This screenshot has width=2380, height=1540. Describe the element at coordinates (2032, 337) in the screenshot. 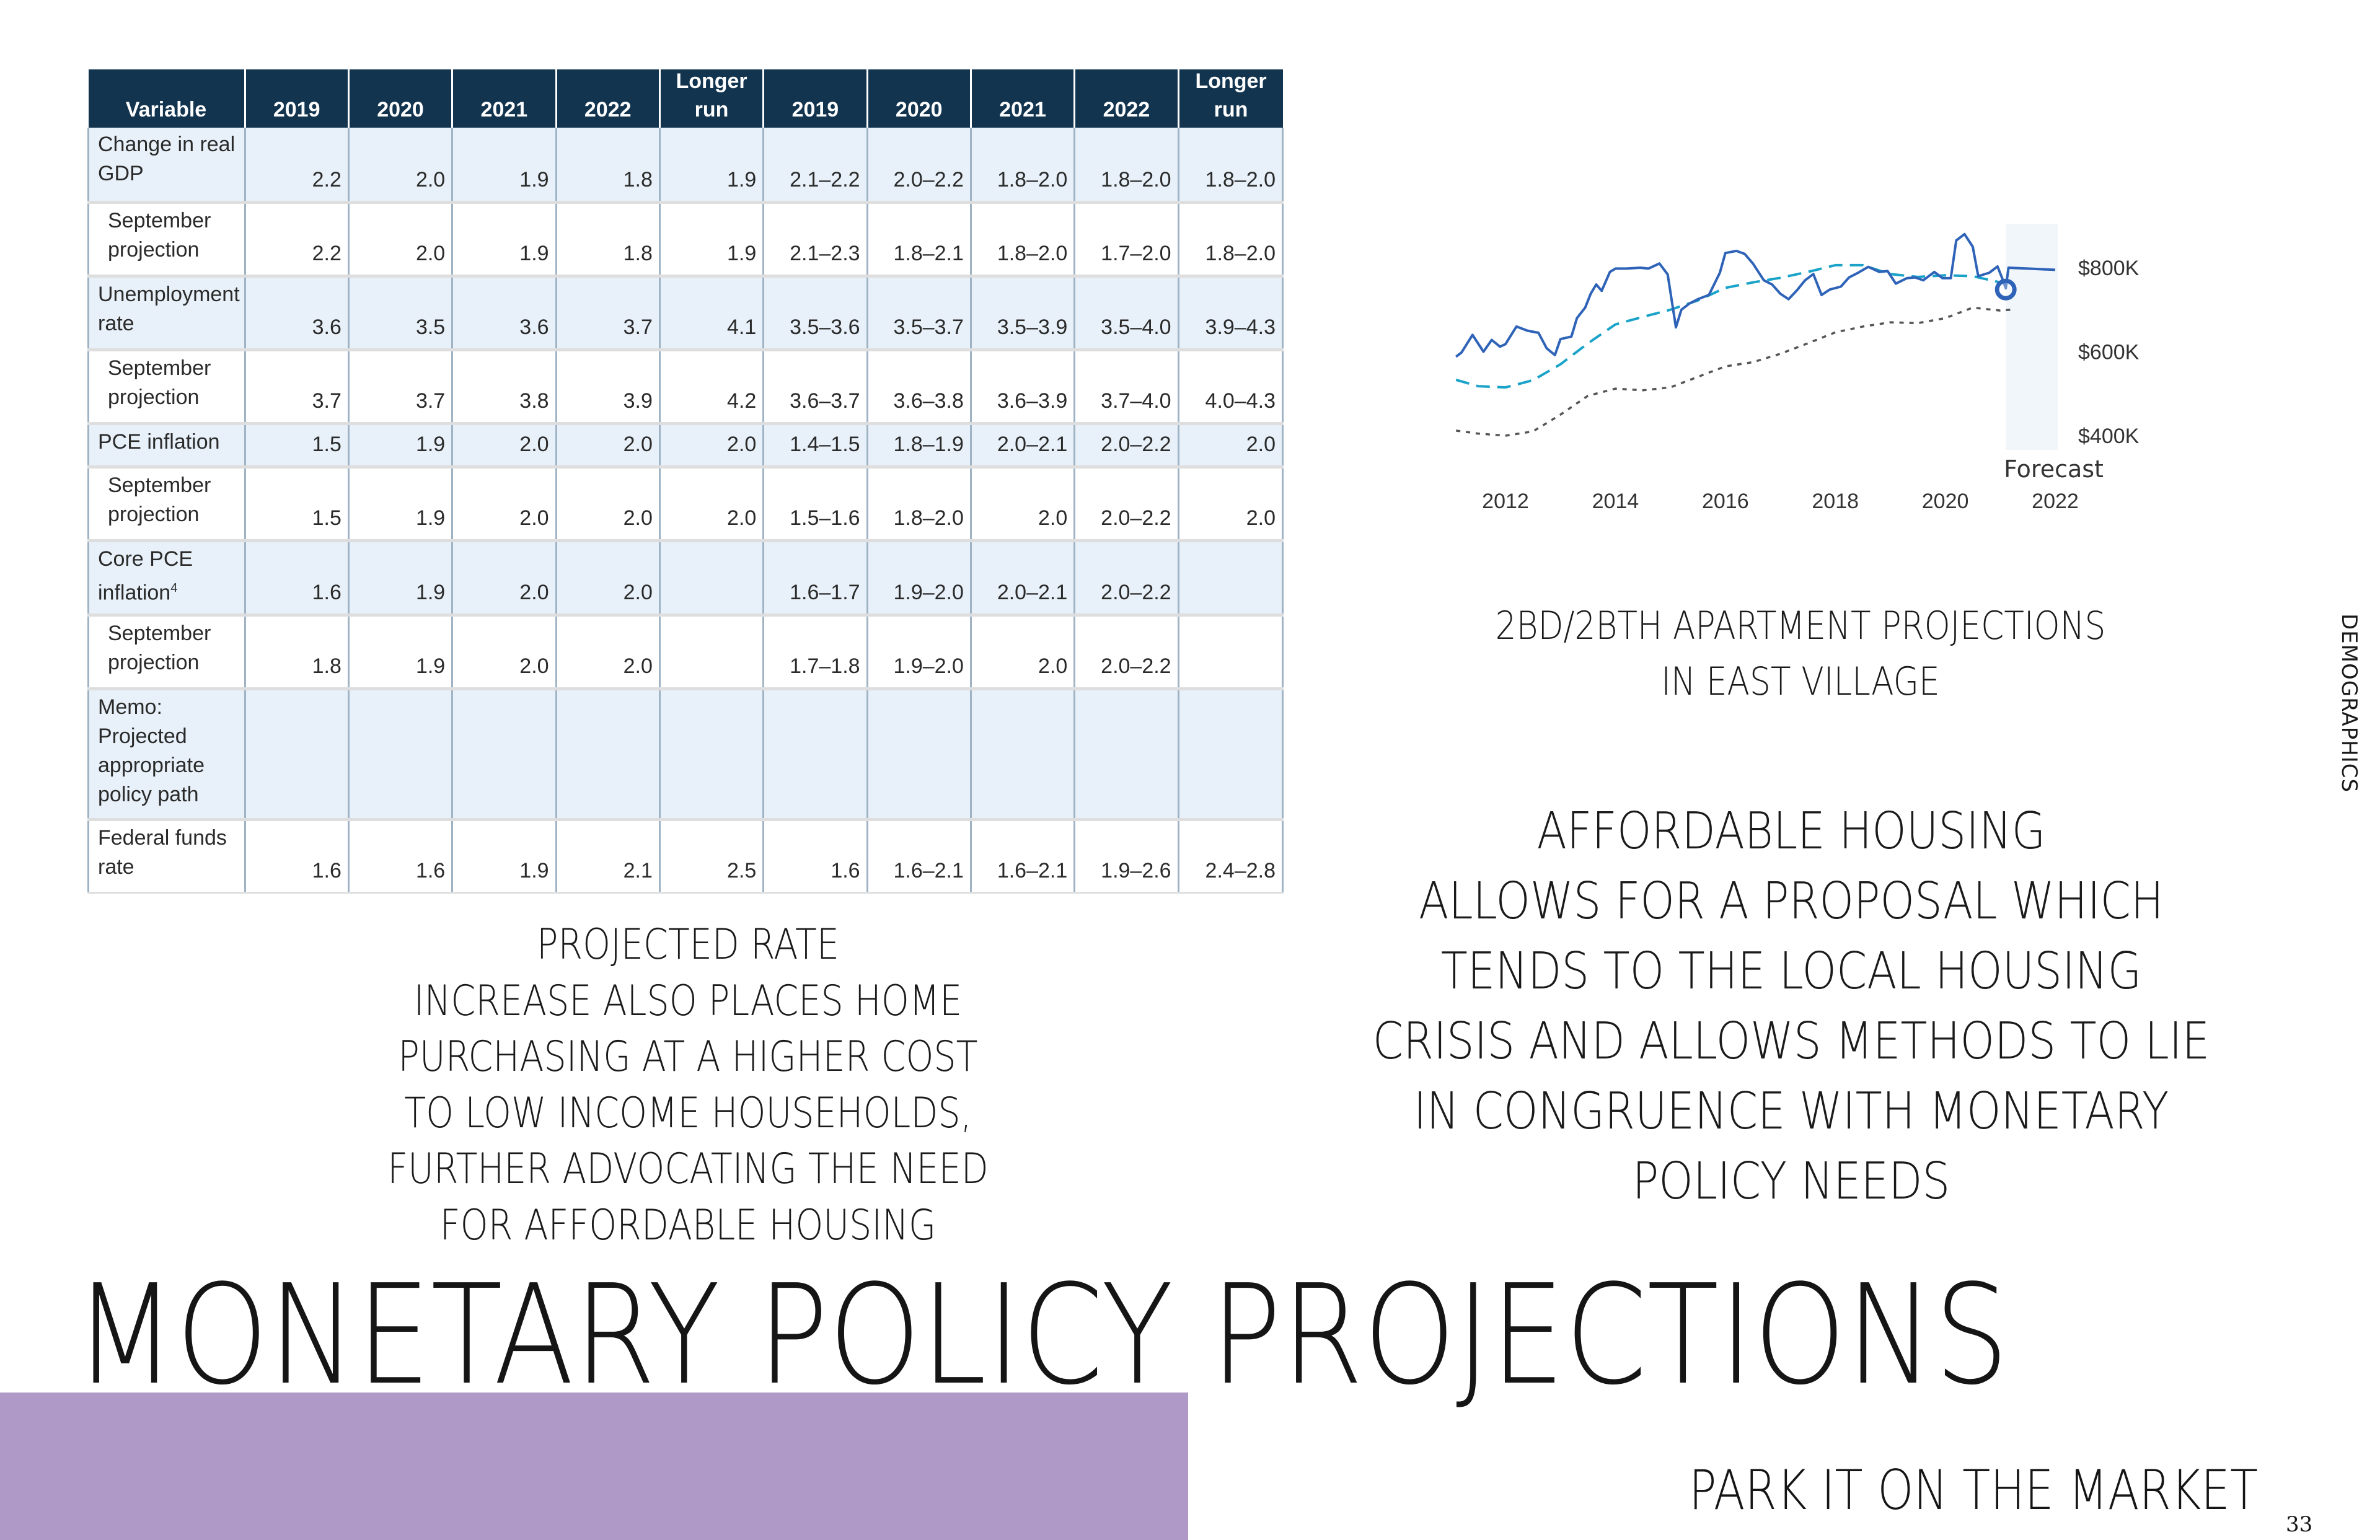

I see `forecast-region` at that location.